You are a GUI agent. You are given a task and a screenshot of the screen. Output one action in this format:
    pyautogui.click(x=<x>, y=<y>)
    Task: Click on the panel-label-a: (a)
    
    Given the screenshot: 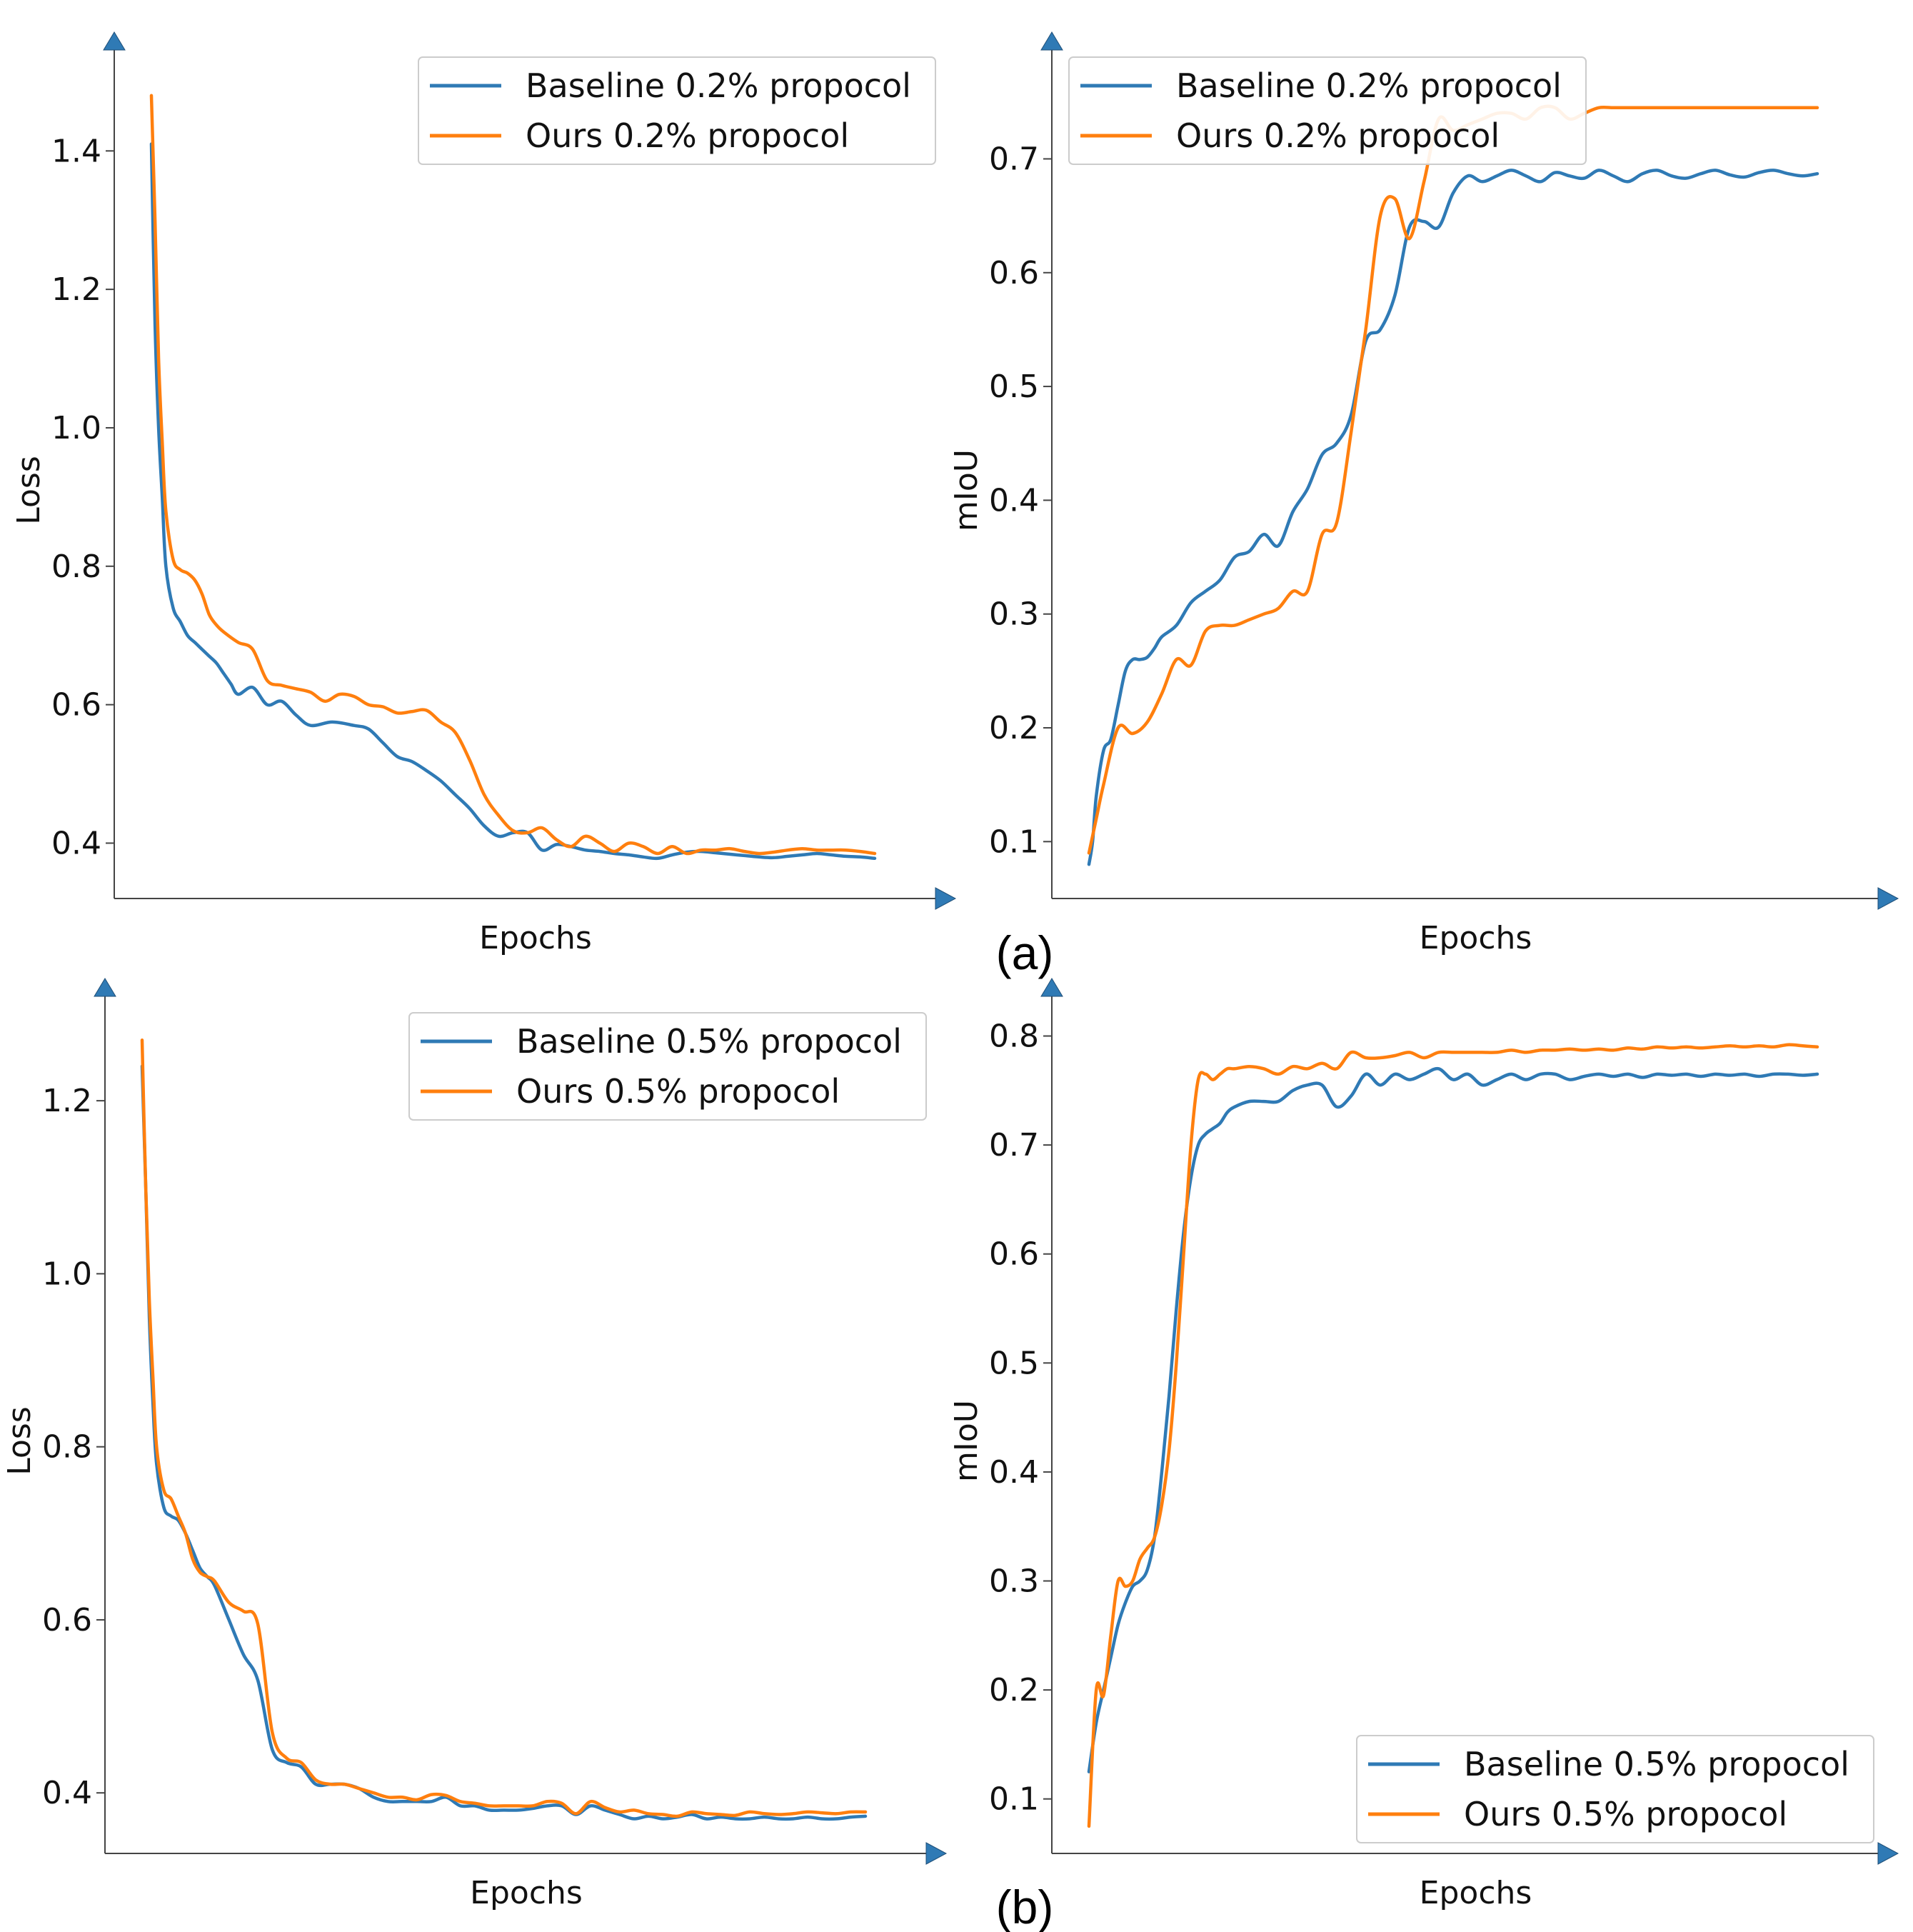 What is the action you would take?
    pyautogui.click(x=1025, y=952)
    